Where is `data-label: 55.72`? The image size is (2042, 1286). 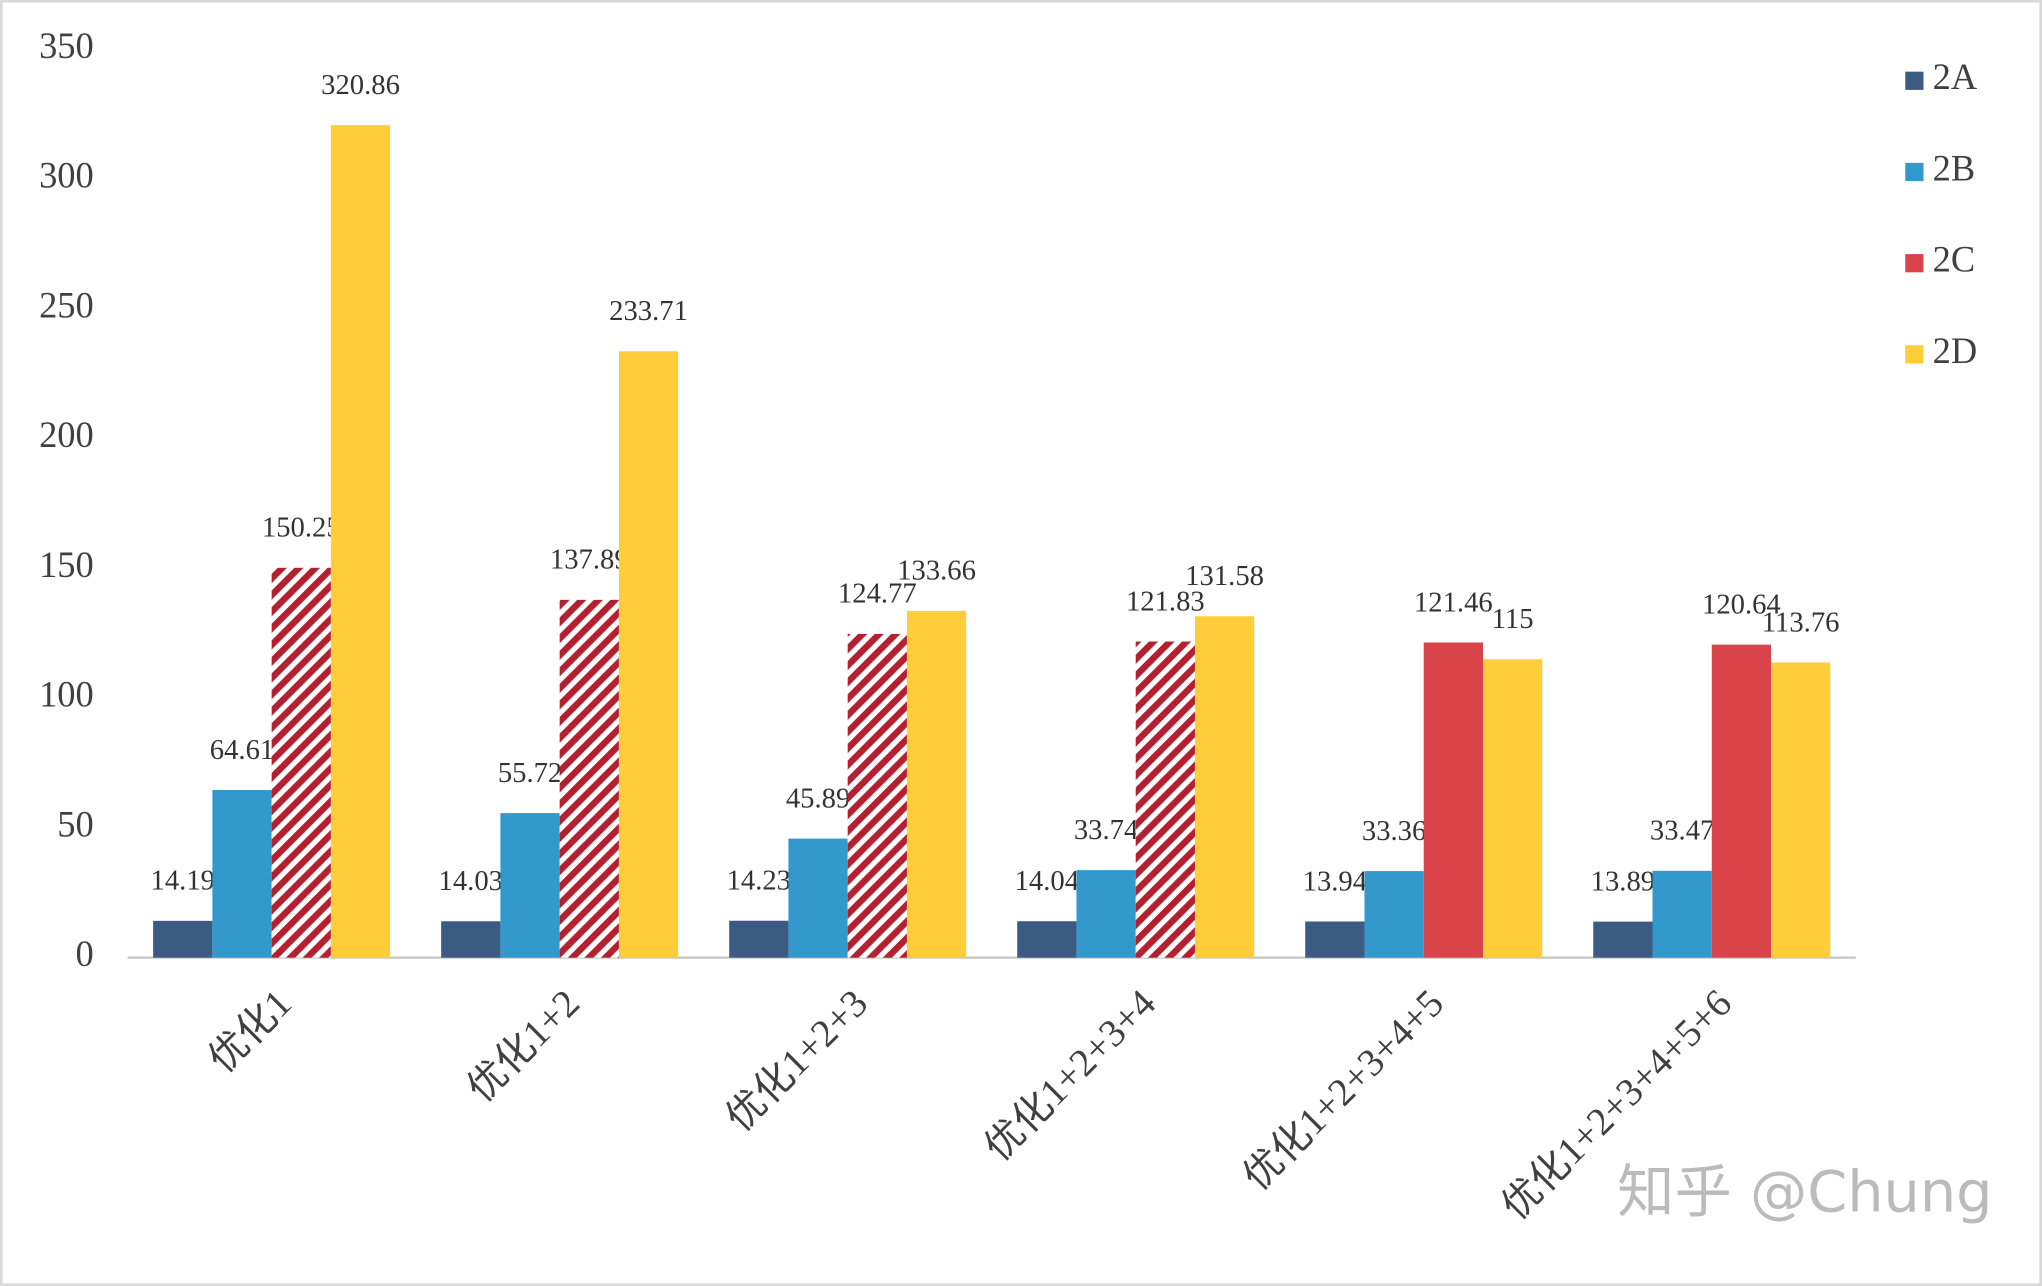
data-label: 55.72 is located at coordinates (530, 773).